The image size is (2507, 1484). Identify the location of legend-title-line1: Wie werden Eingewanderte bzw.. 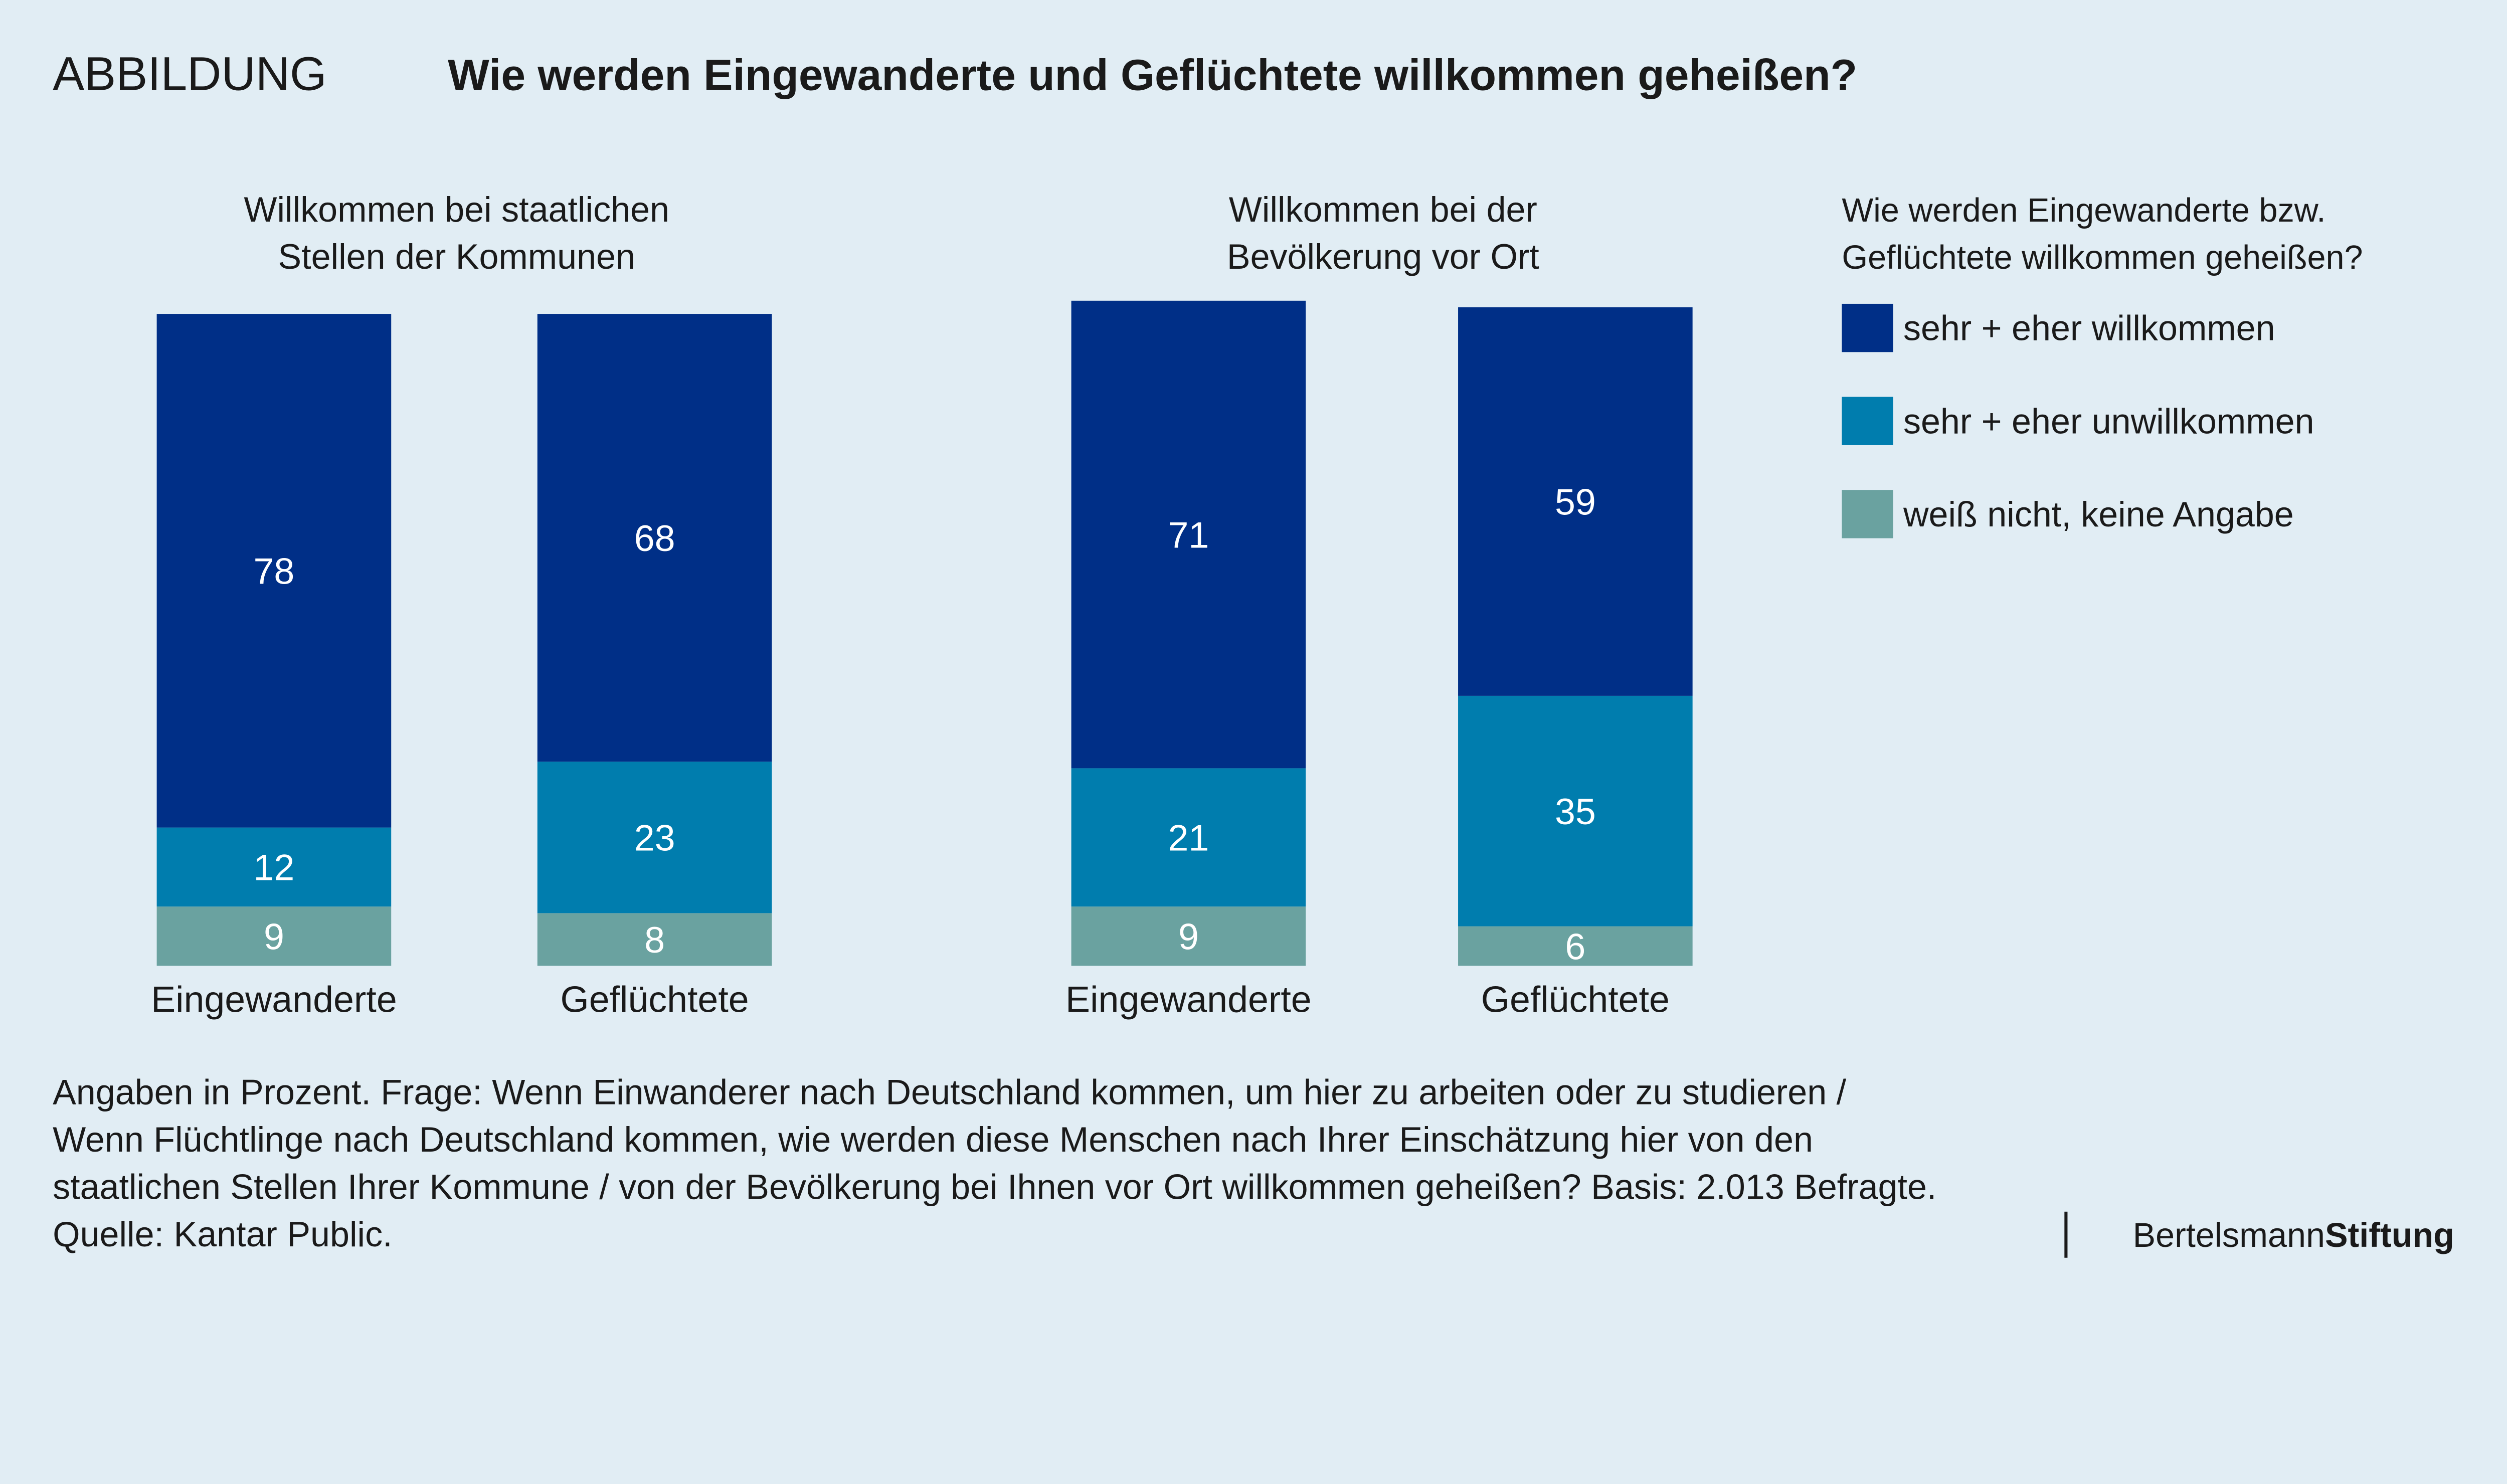
(2083, 210).